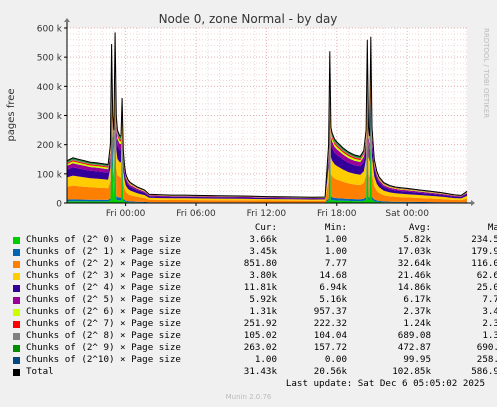 Image resolution: width=497 pixels, height=407 pixels. What do you see at coordinates (417, 299) in the screenshot?
I see `legend-avg: 6.17k` at bounding box center [417, 299].